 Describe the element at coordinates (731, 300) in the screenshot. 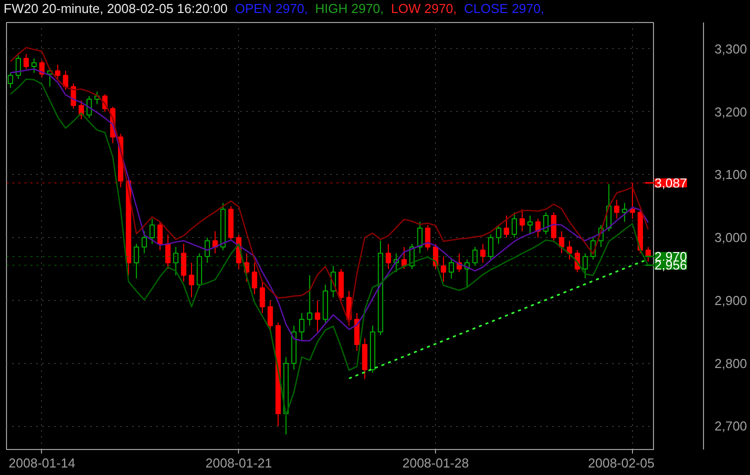

I see `y-tick-label: 2,900` at that location.